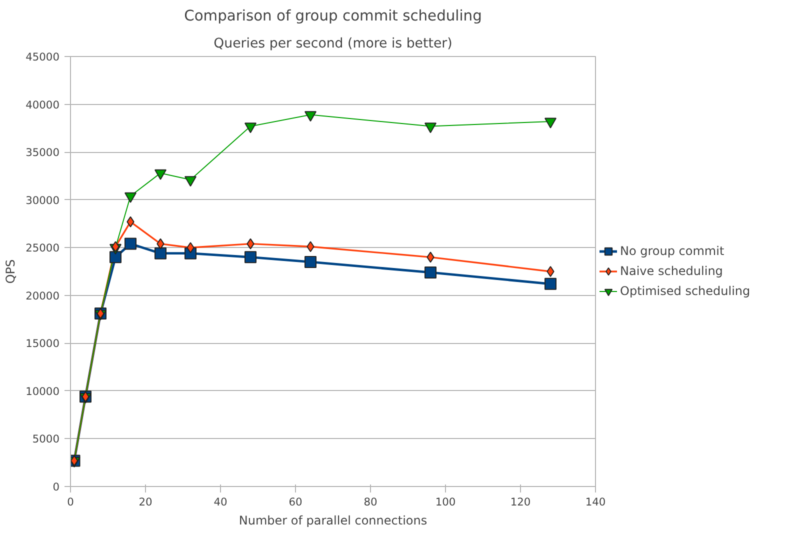 The image size is (812, 551). What do you see at coordinates (595, 502) in the screenshot?
I see `x-tick-label: 140` at bounding box center [595, 502].